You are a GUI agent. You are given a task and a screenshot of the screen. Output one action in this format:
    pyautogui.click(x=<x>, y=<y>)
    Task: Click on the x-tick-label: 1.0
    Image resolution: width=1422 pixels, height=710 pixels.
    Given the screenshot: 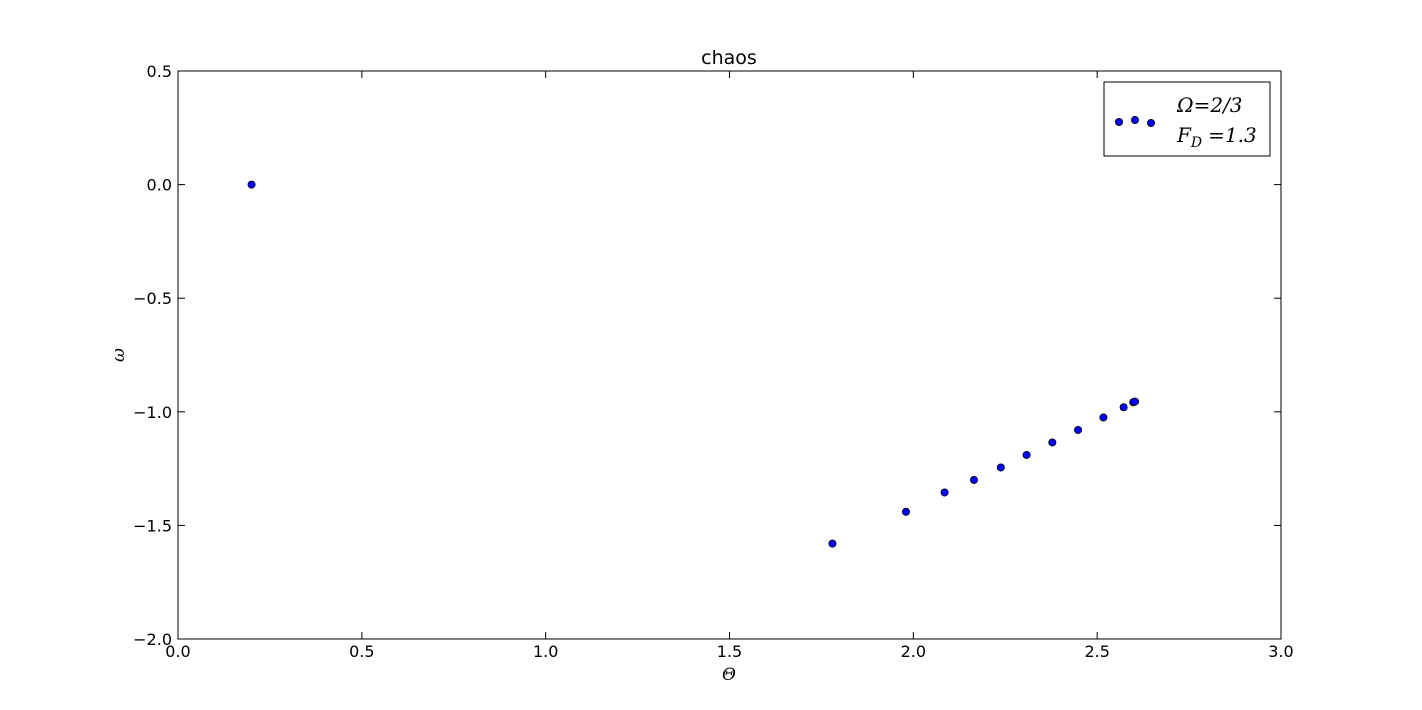 What is the action you would take?
    pyautogui.click(x=545, y=651)
    